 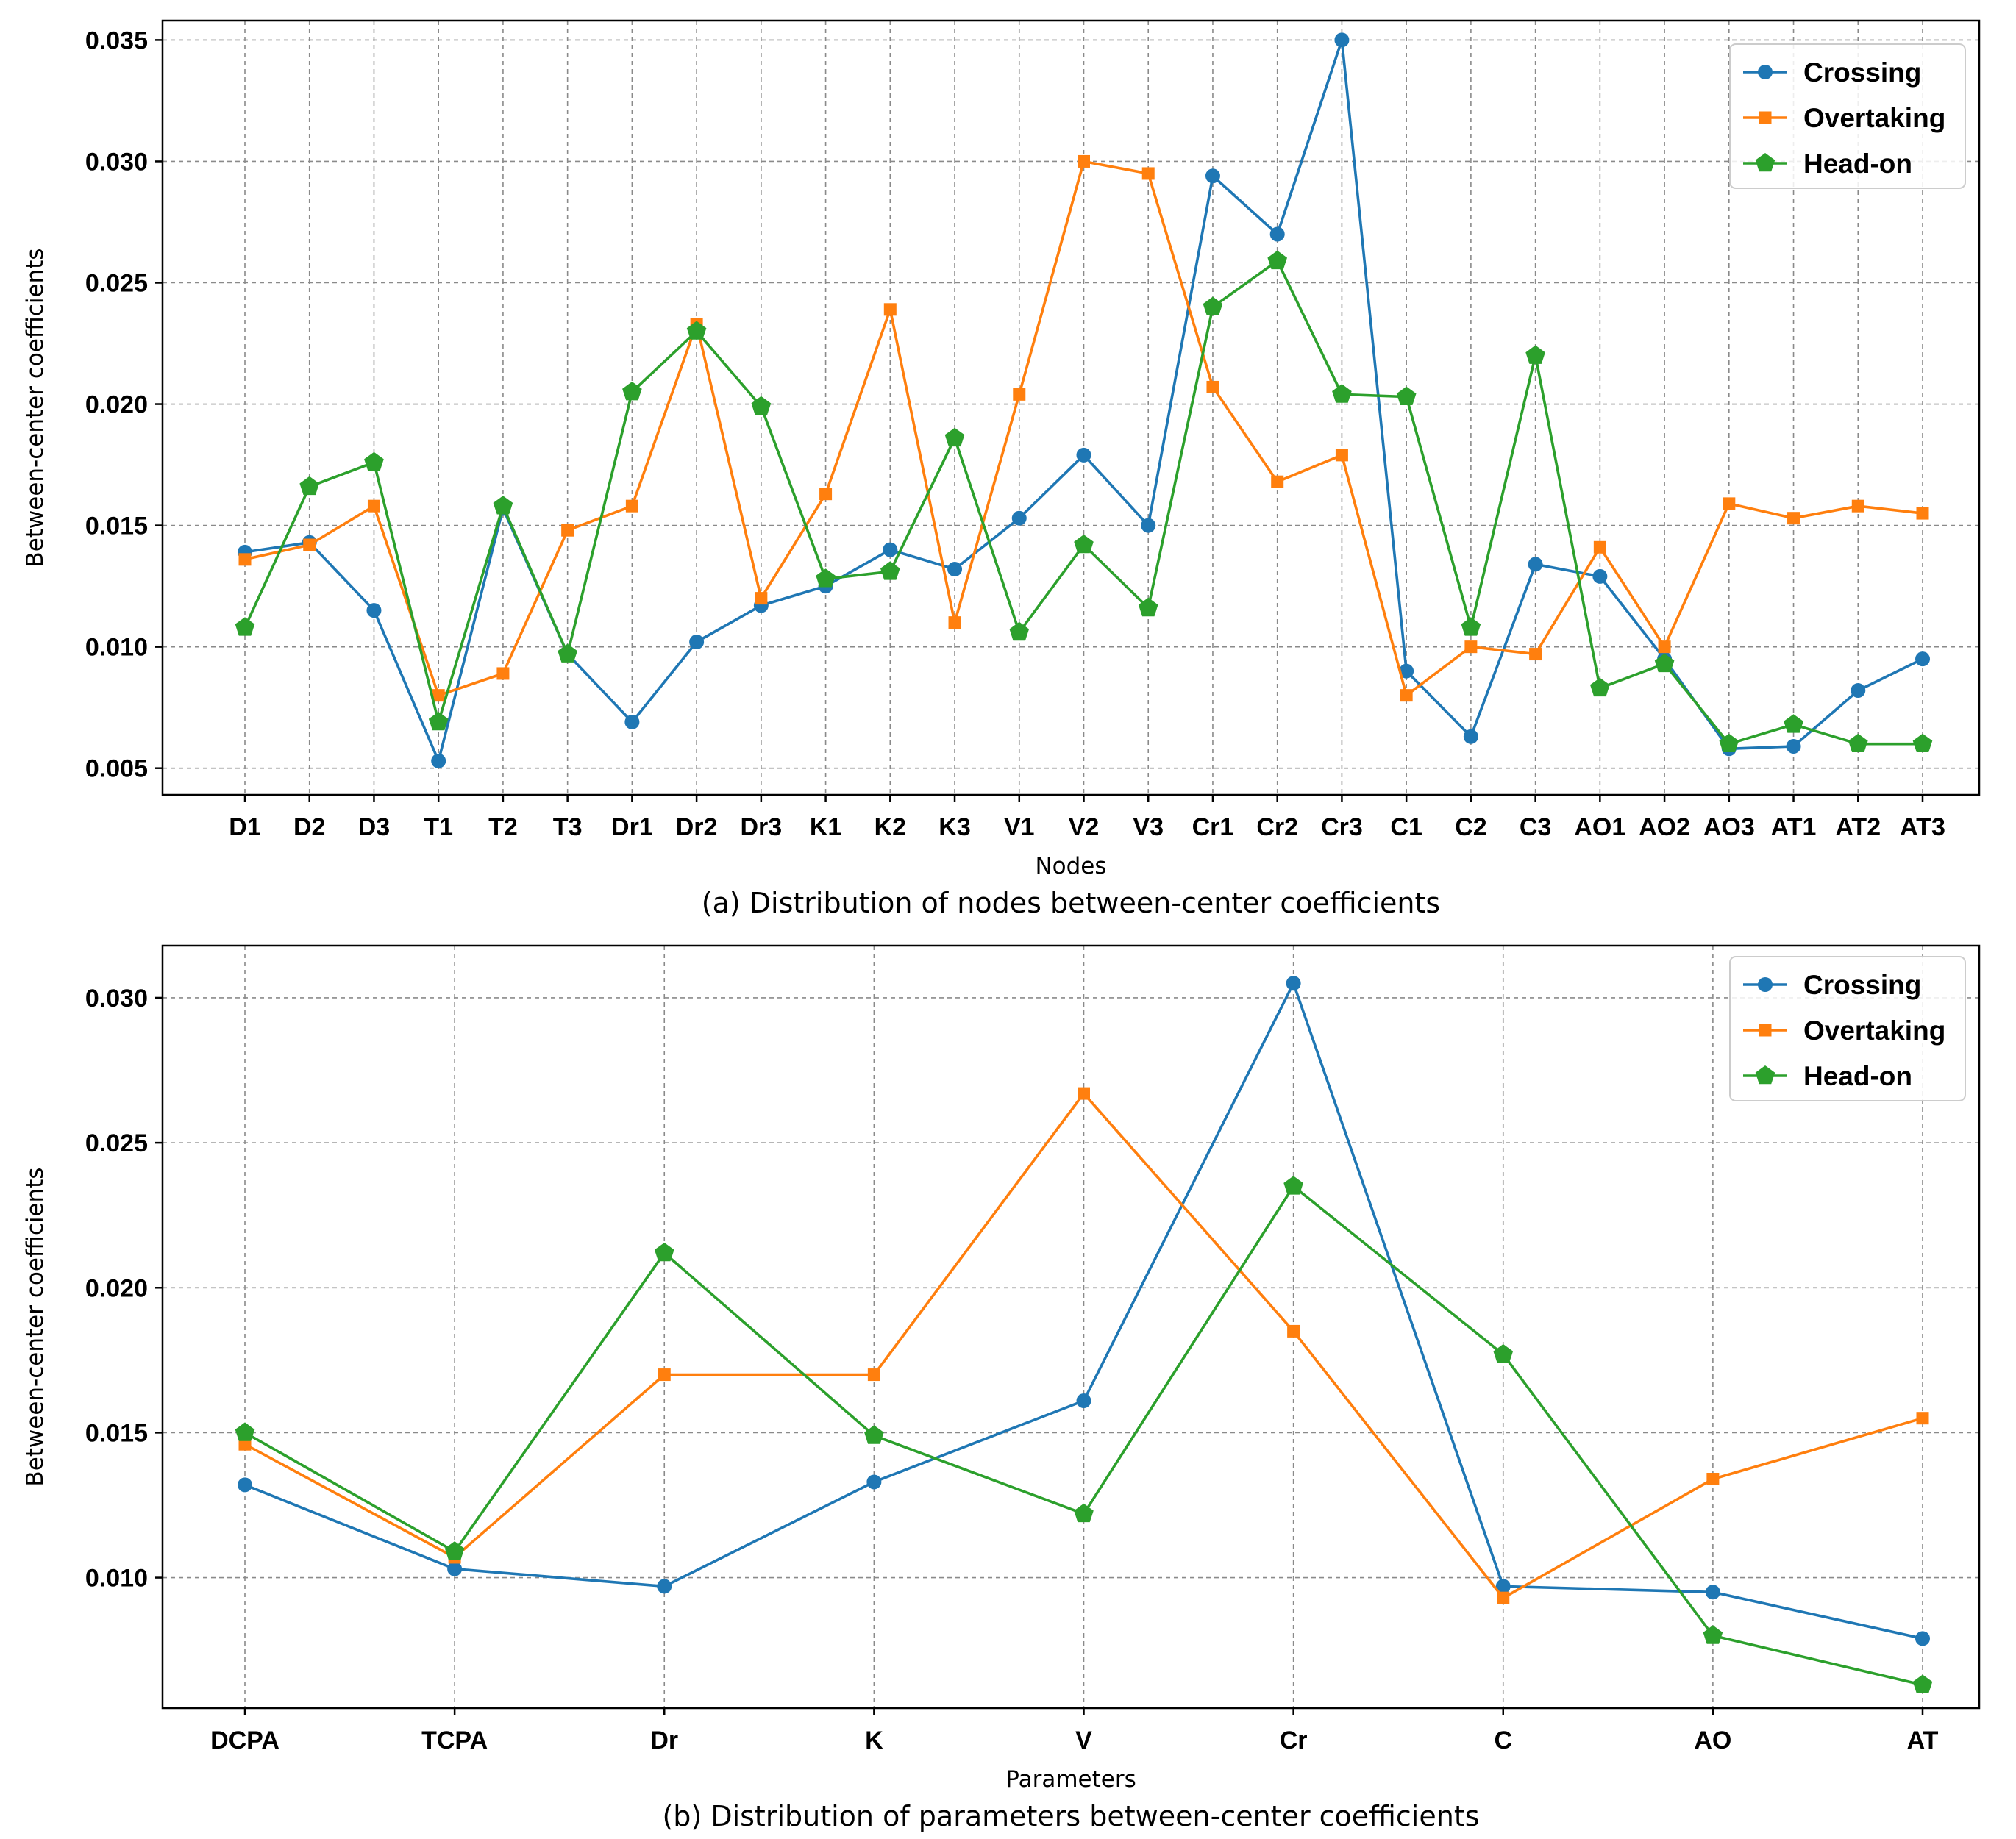 I want to click on x-tick-label: K3, so click(x=954, y=827).